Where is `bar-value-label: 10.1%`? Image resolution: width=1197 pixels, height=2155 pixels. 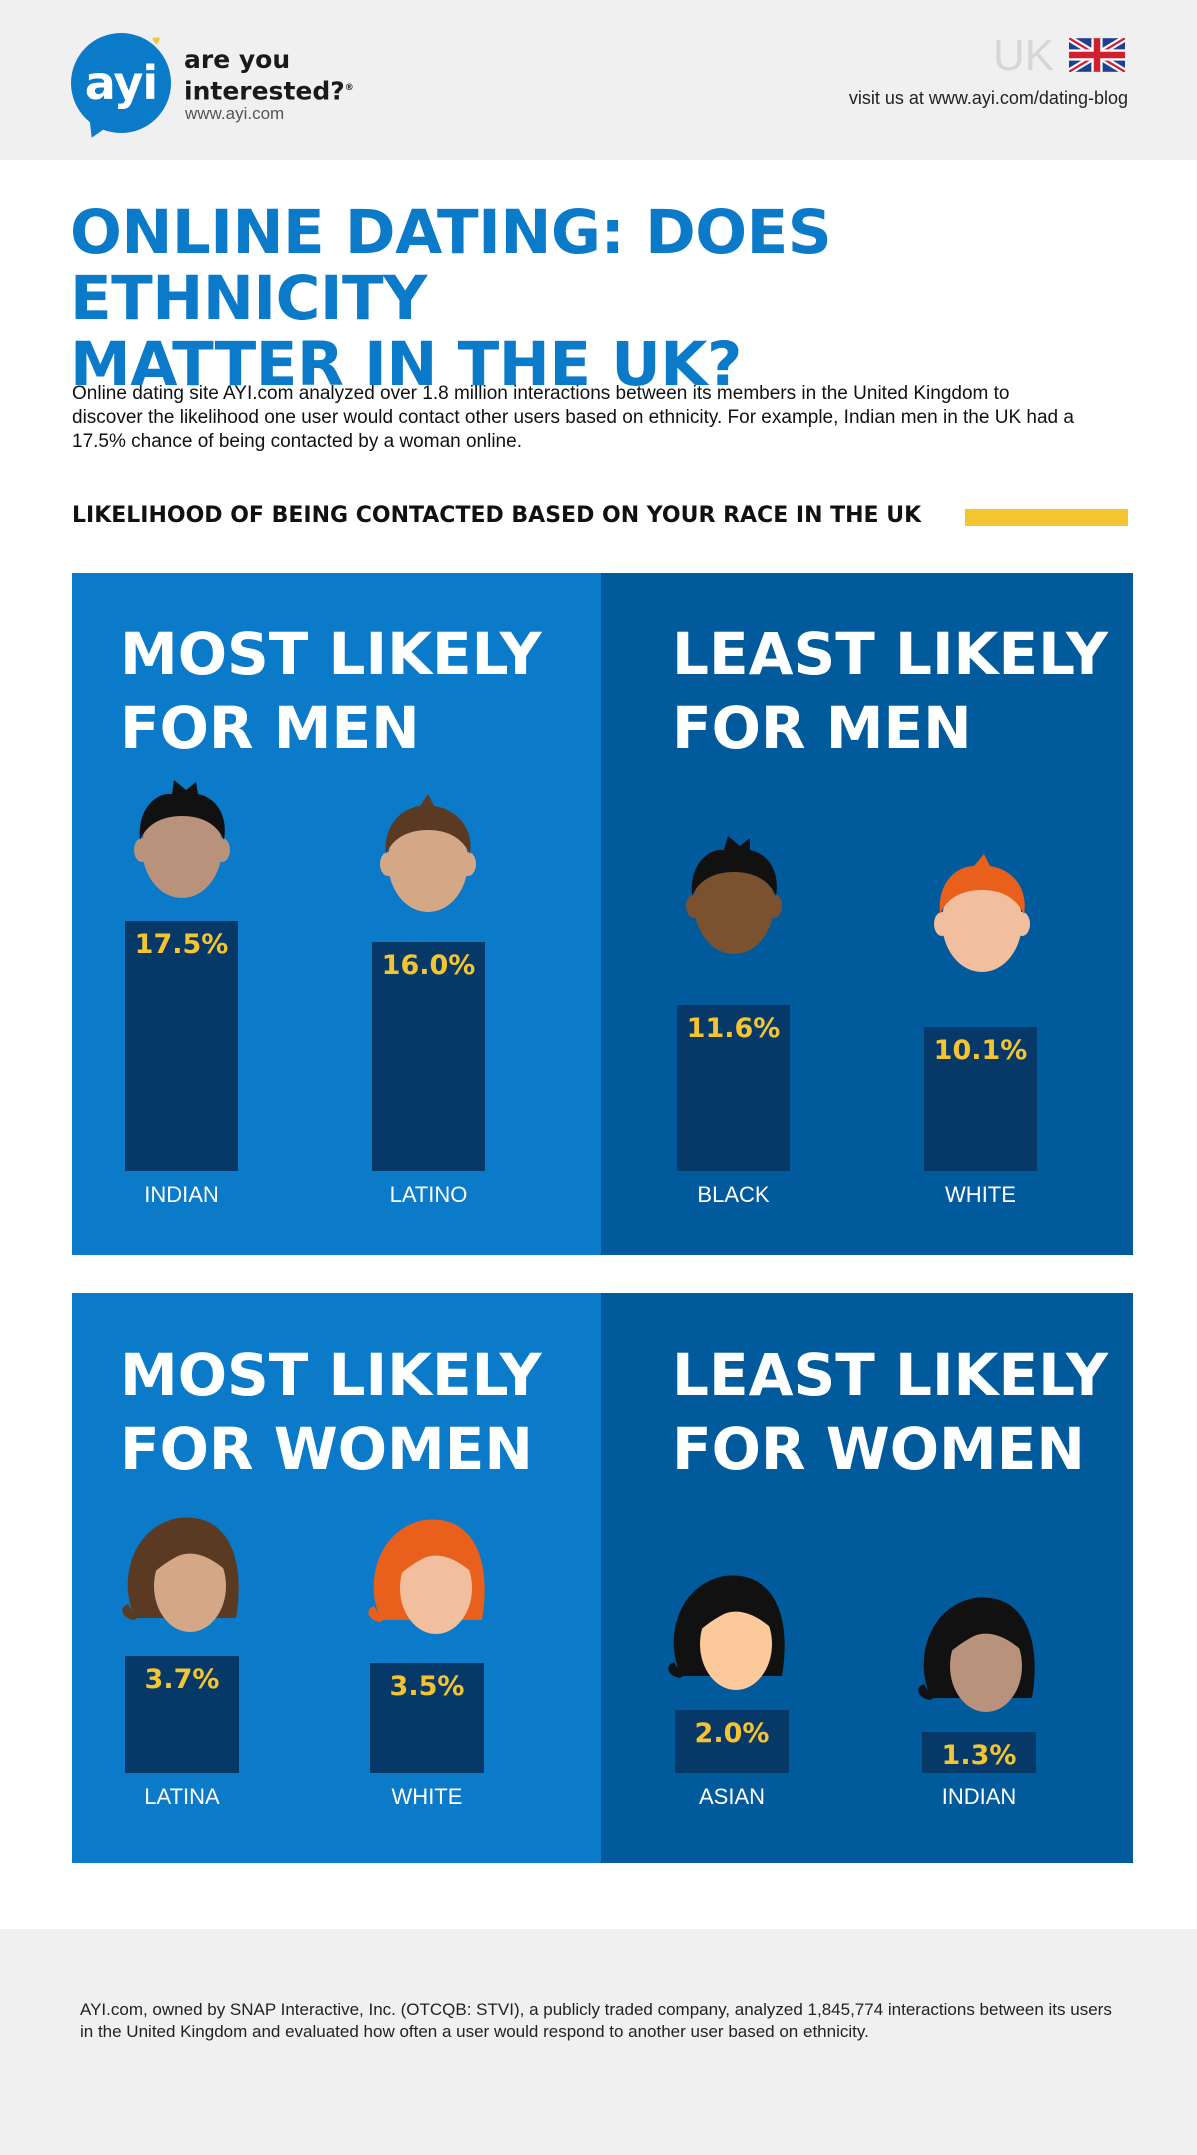
bar-value-label: 10.1% is located at coordinates (980, 1050).